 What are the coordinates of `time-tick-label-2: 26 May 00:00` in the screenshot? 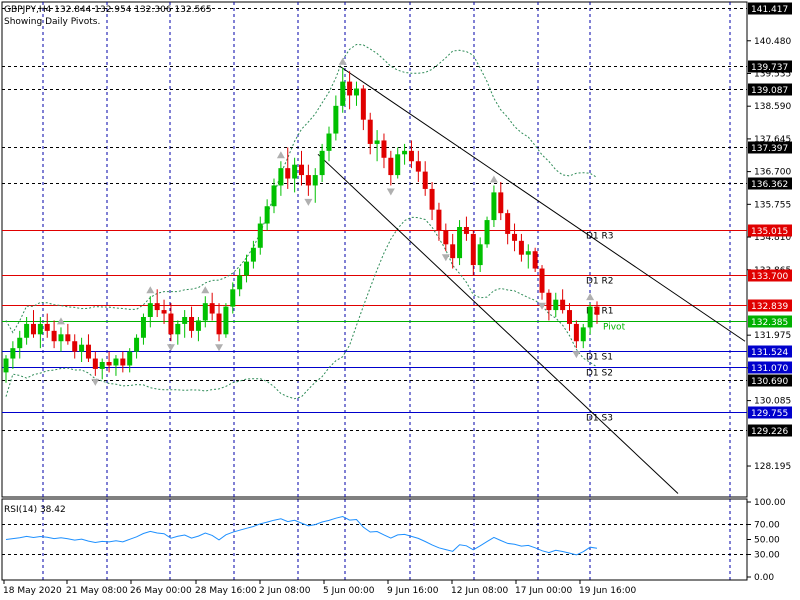 It's located at (161, 591).